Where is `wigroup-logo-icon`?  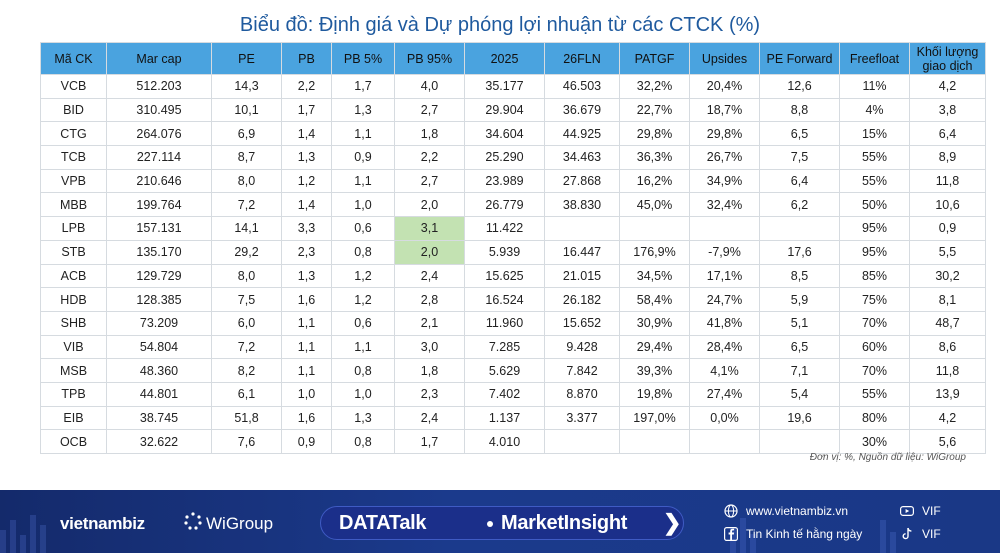
wigroup-logo-icon is located at coordinates (193, 521).